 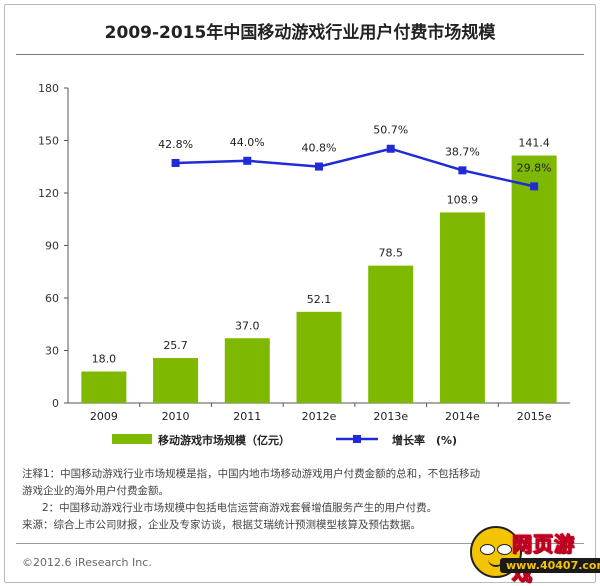 I want to click on growth-value-label: 40.8%, so click(x=319, y=148).